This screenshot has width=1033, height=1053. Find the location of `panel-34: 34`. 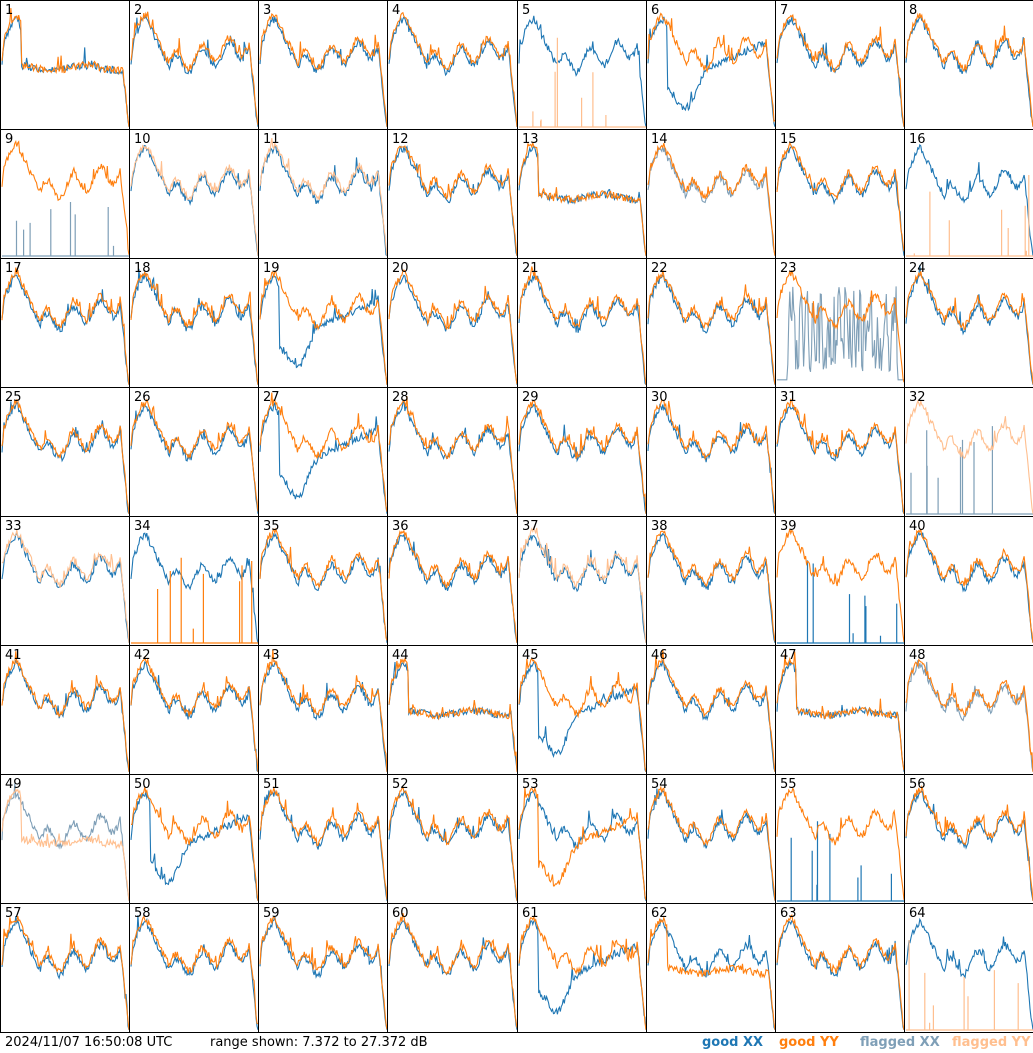

panel-34: 34 is located at coordinates (194, 581).